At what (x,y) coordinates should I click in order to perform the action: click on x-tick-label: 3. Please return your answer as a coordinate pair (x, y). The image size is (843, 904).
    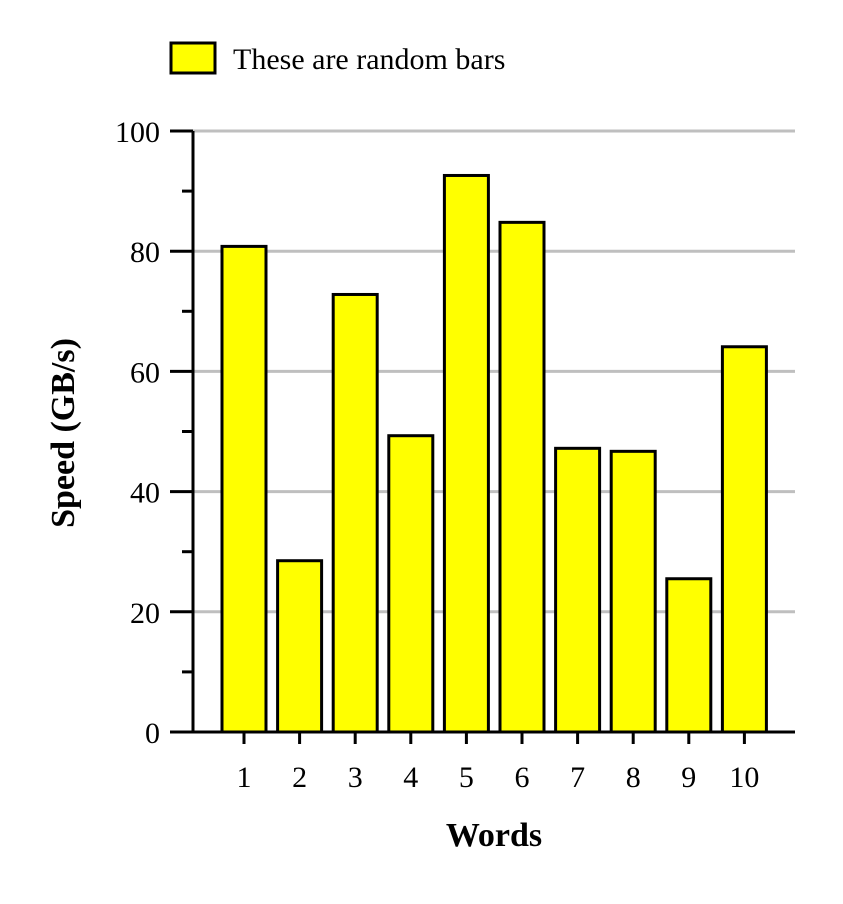
    Looking at the image, I should click on (355, 777).